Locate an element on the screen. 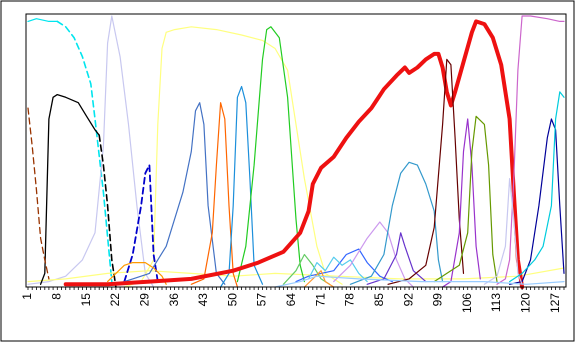 This screenshot has width=575, height=342. tick-label-layer: 1 8 15 22 29 36 43 50 57 64 71 78 85 92 99 106 113 120 127 is located at coordinates (291, 303).